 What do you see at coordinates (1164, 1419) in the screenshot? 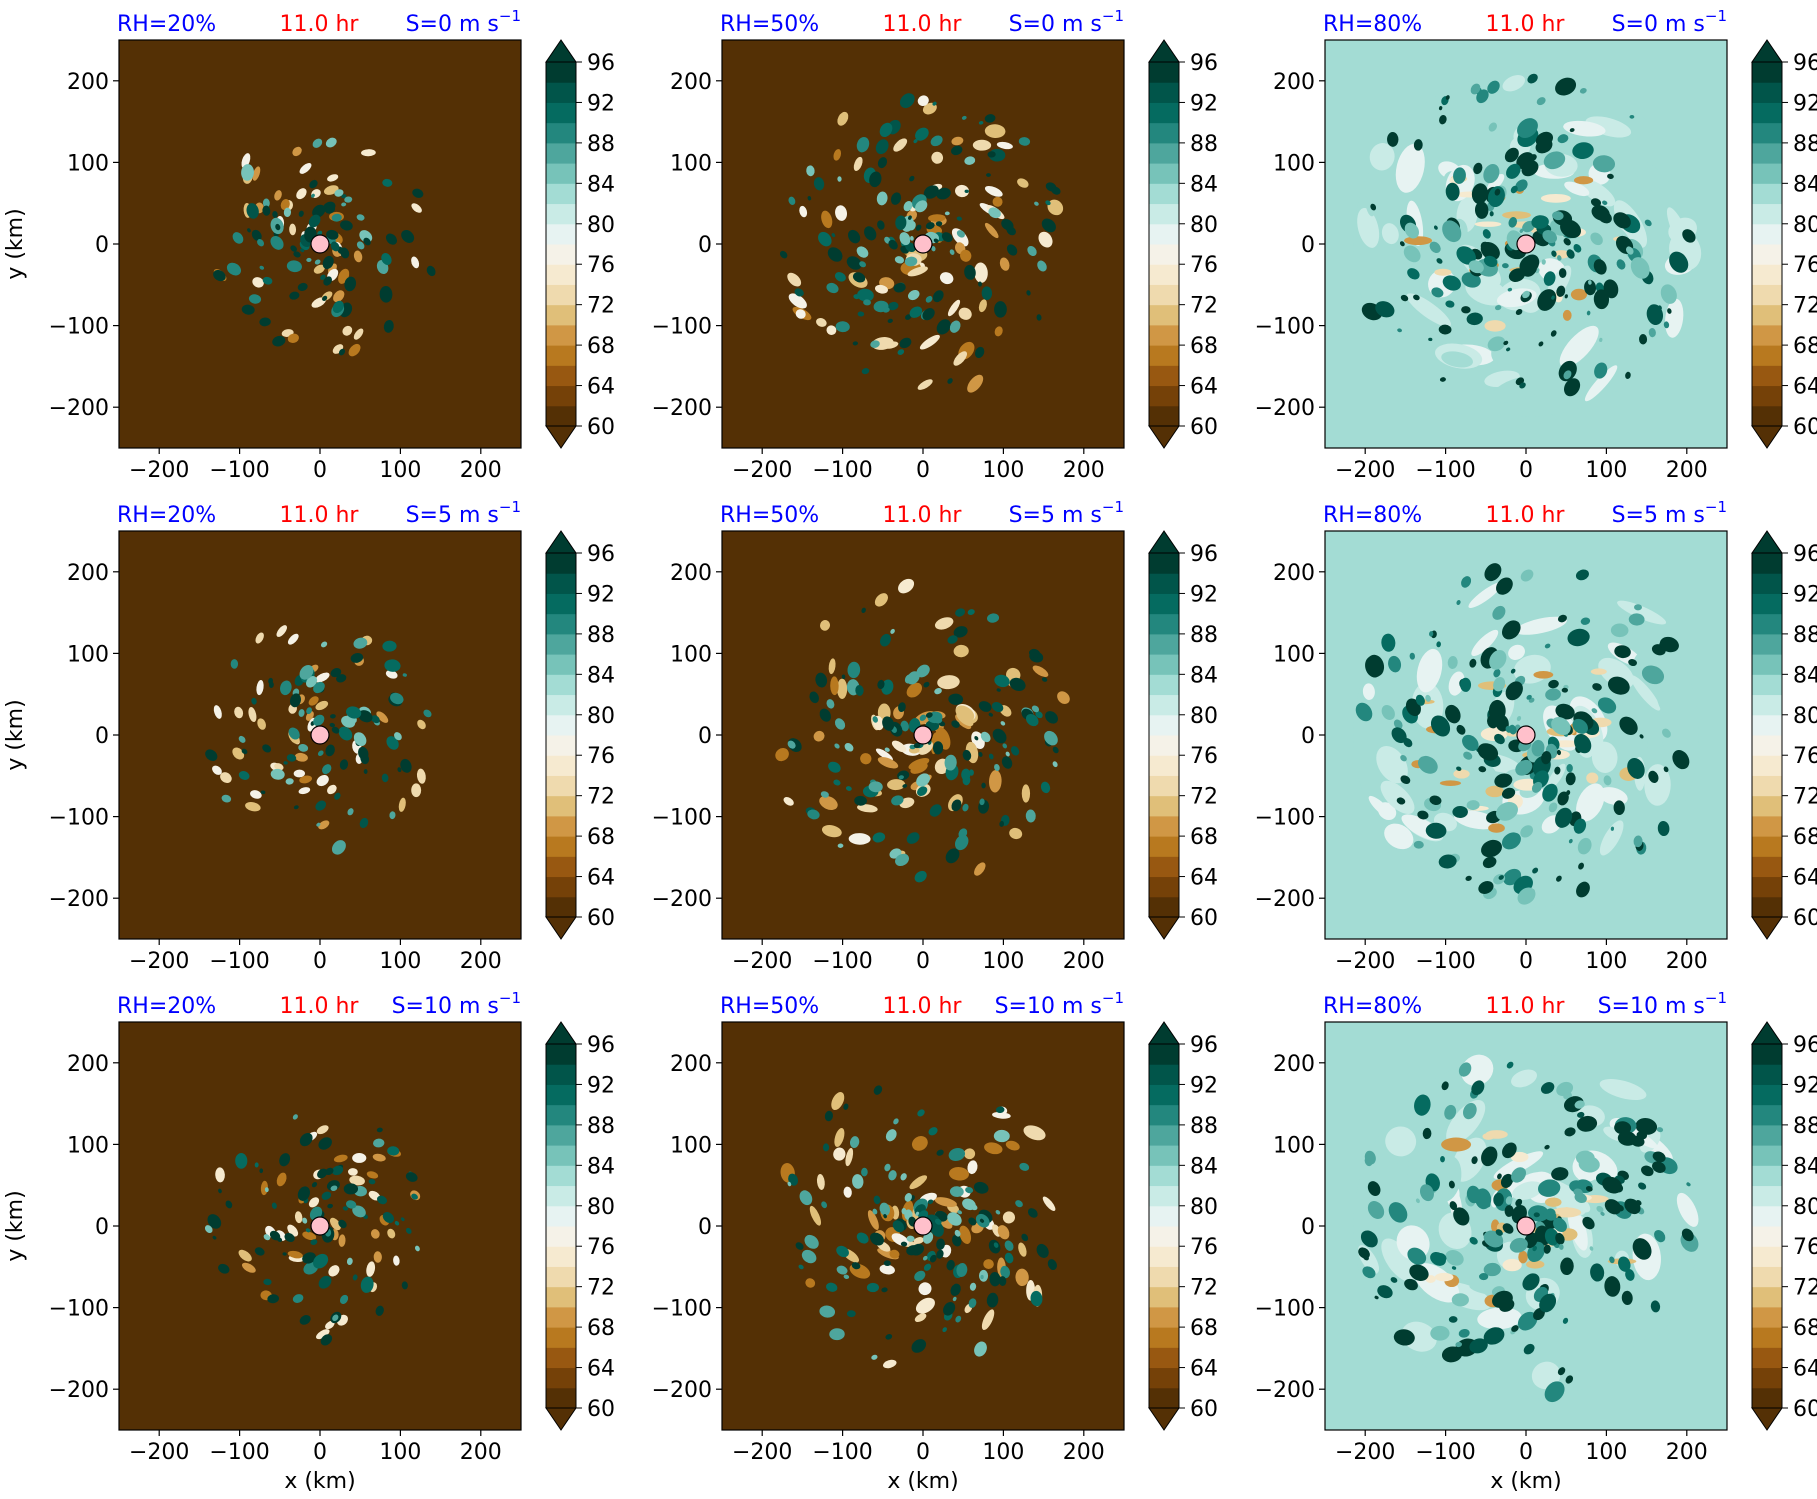
I see `colorbar-extend-min` at bounding box center [1164, 1419].